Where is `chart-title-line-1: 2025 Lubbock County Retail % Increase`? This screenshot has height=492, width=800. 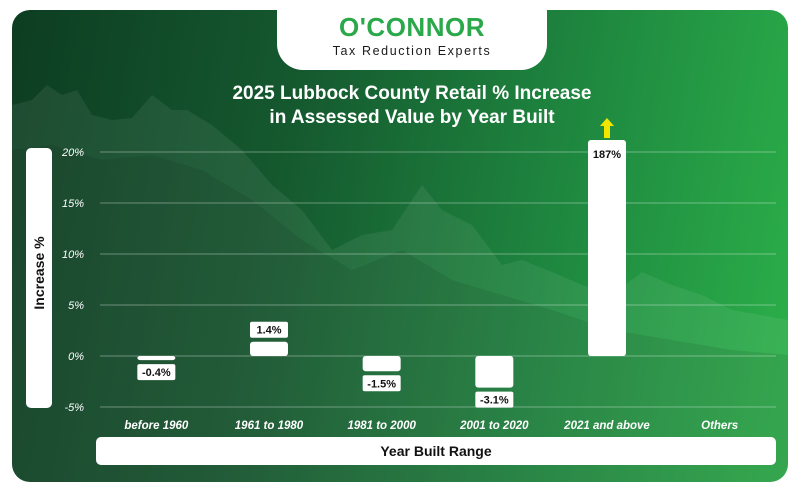
chart-title-line-1: 2025 Lubbock County Retail % Increase is located at coordinates (412, 93).